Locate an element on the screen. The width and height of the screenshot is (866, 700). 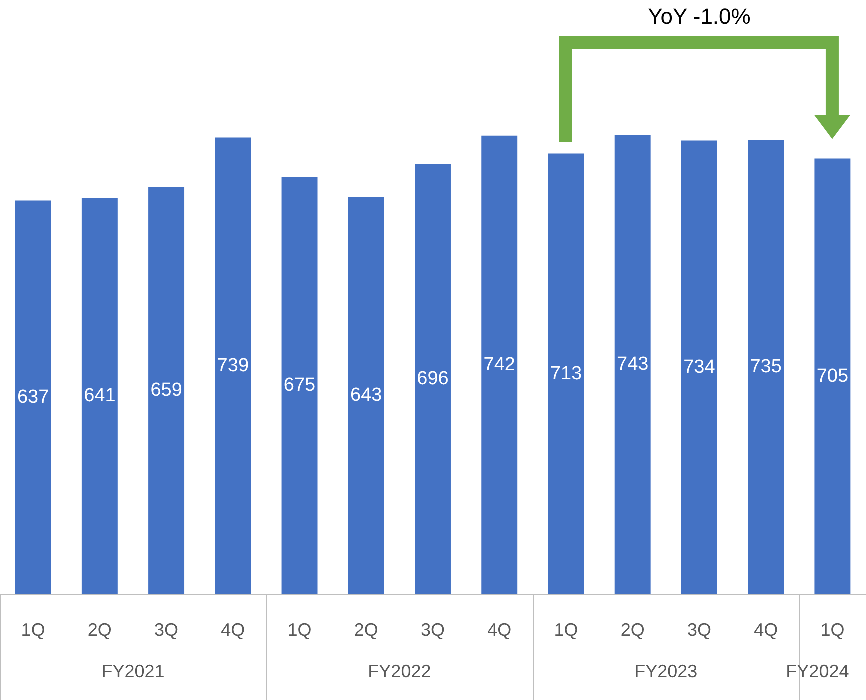
text: YoY -1.0% is located at coordinates (699, 17).